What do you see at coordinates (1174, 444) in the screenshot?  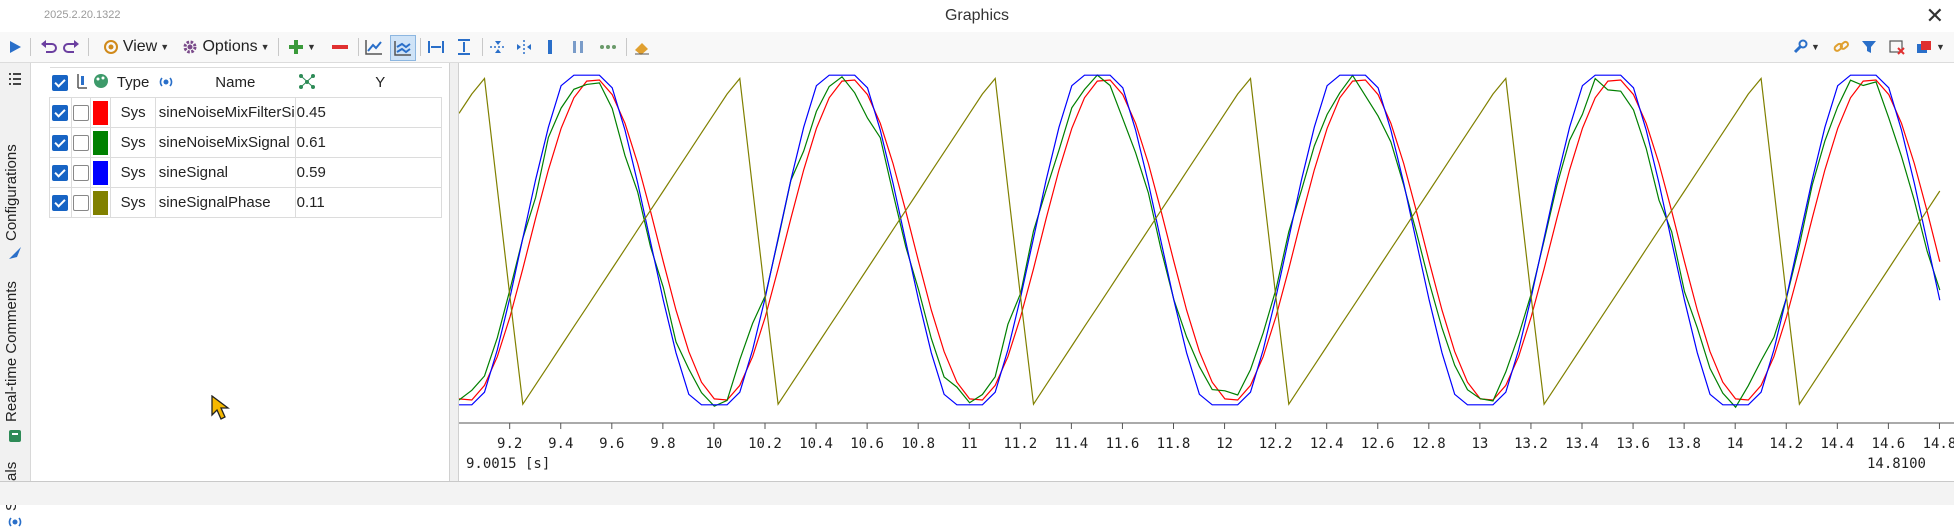 I see `x-tick-label: 11.8` at bounding box center [1174, 444].